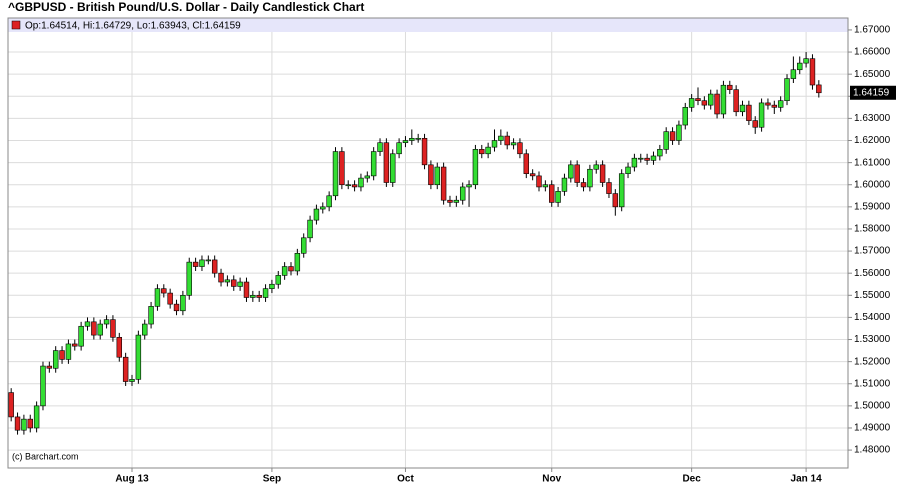 The width and height of the screenshot is (902, 487). Describe the element at coordinates (872, 140) in the screenshot. I see `y-tick-label: 1.62000` at that location.